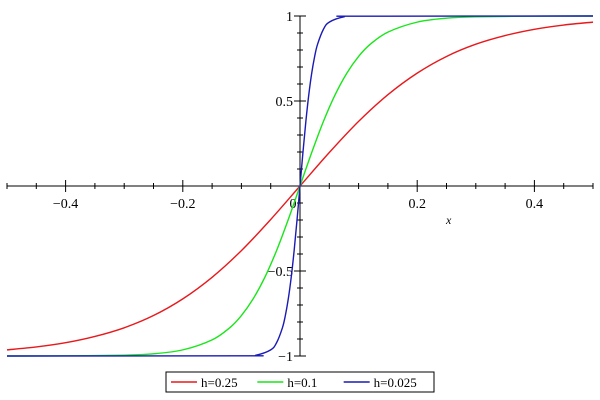 Image resolution: width=600 pixels, height=400 pixels. Describe the element at coordinates (289, 17) in the screenshot. I see `y-tick-label: 1` at that location.